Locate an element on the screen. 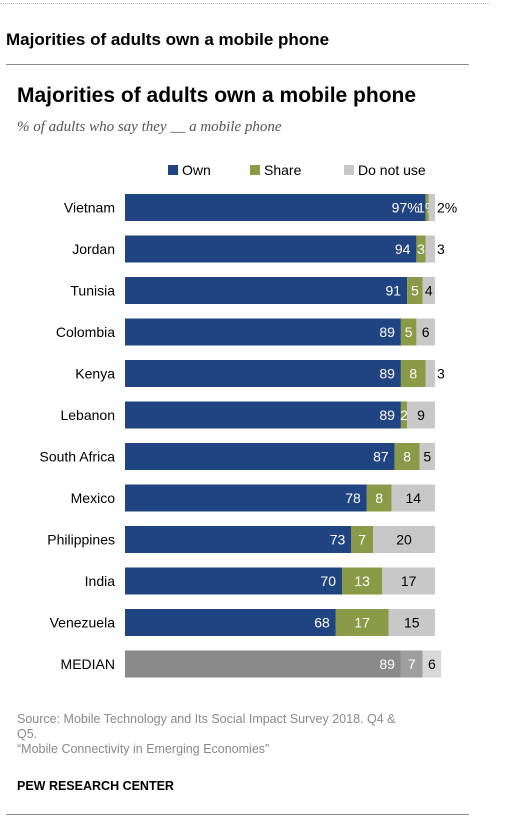  data-label: 73 is located at coordinates (338, 540).